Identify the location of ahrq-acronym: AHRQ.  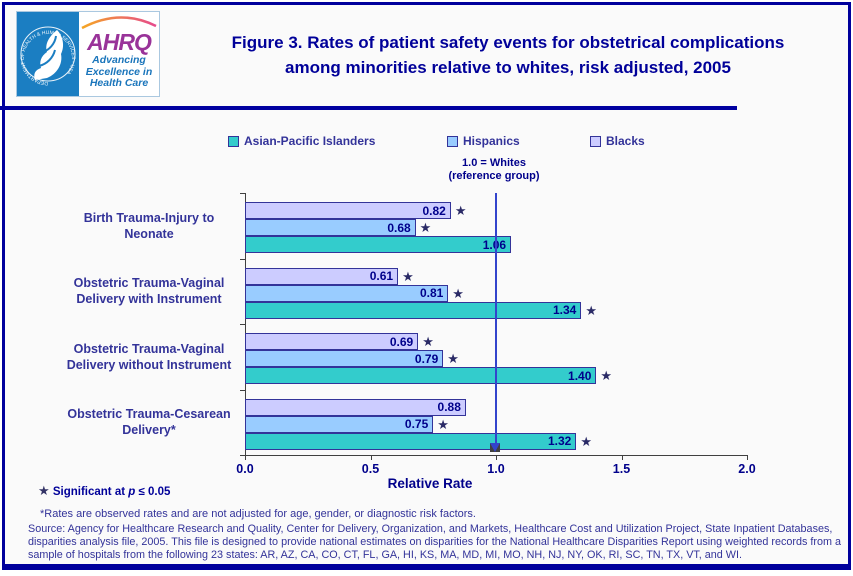
(119, 42).